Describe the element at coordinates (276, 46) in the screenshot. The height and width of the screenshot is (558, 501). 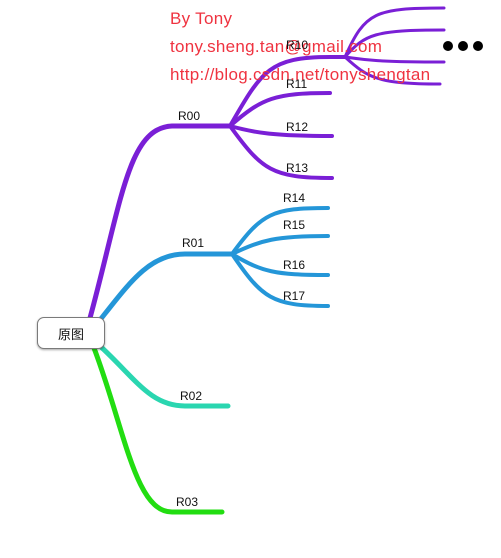
I see `watermark-email: tony.sheng.tan@gmail.com` at that location.